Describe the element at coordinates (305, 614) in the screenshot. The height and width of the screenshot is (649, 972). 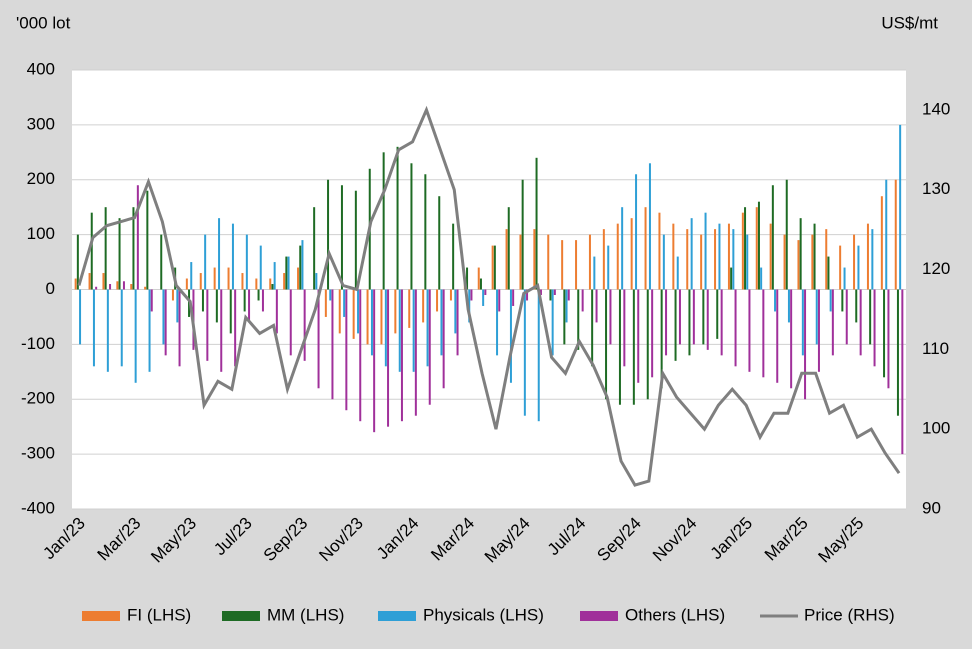
I see `legend-label: MM (LHS)` at that location.